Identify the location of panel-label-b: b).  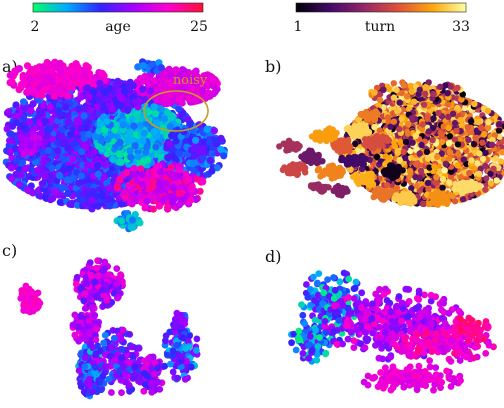
(273, 66).